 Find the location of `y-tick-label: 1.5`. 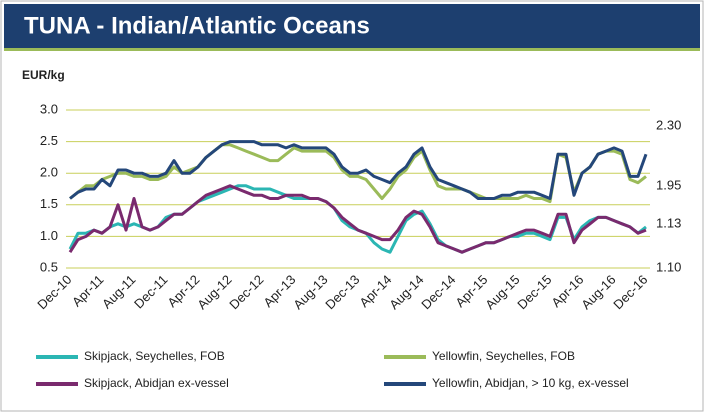

y-tick-label: 1.5 is located at coordinates (49, 203).